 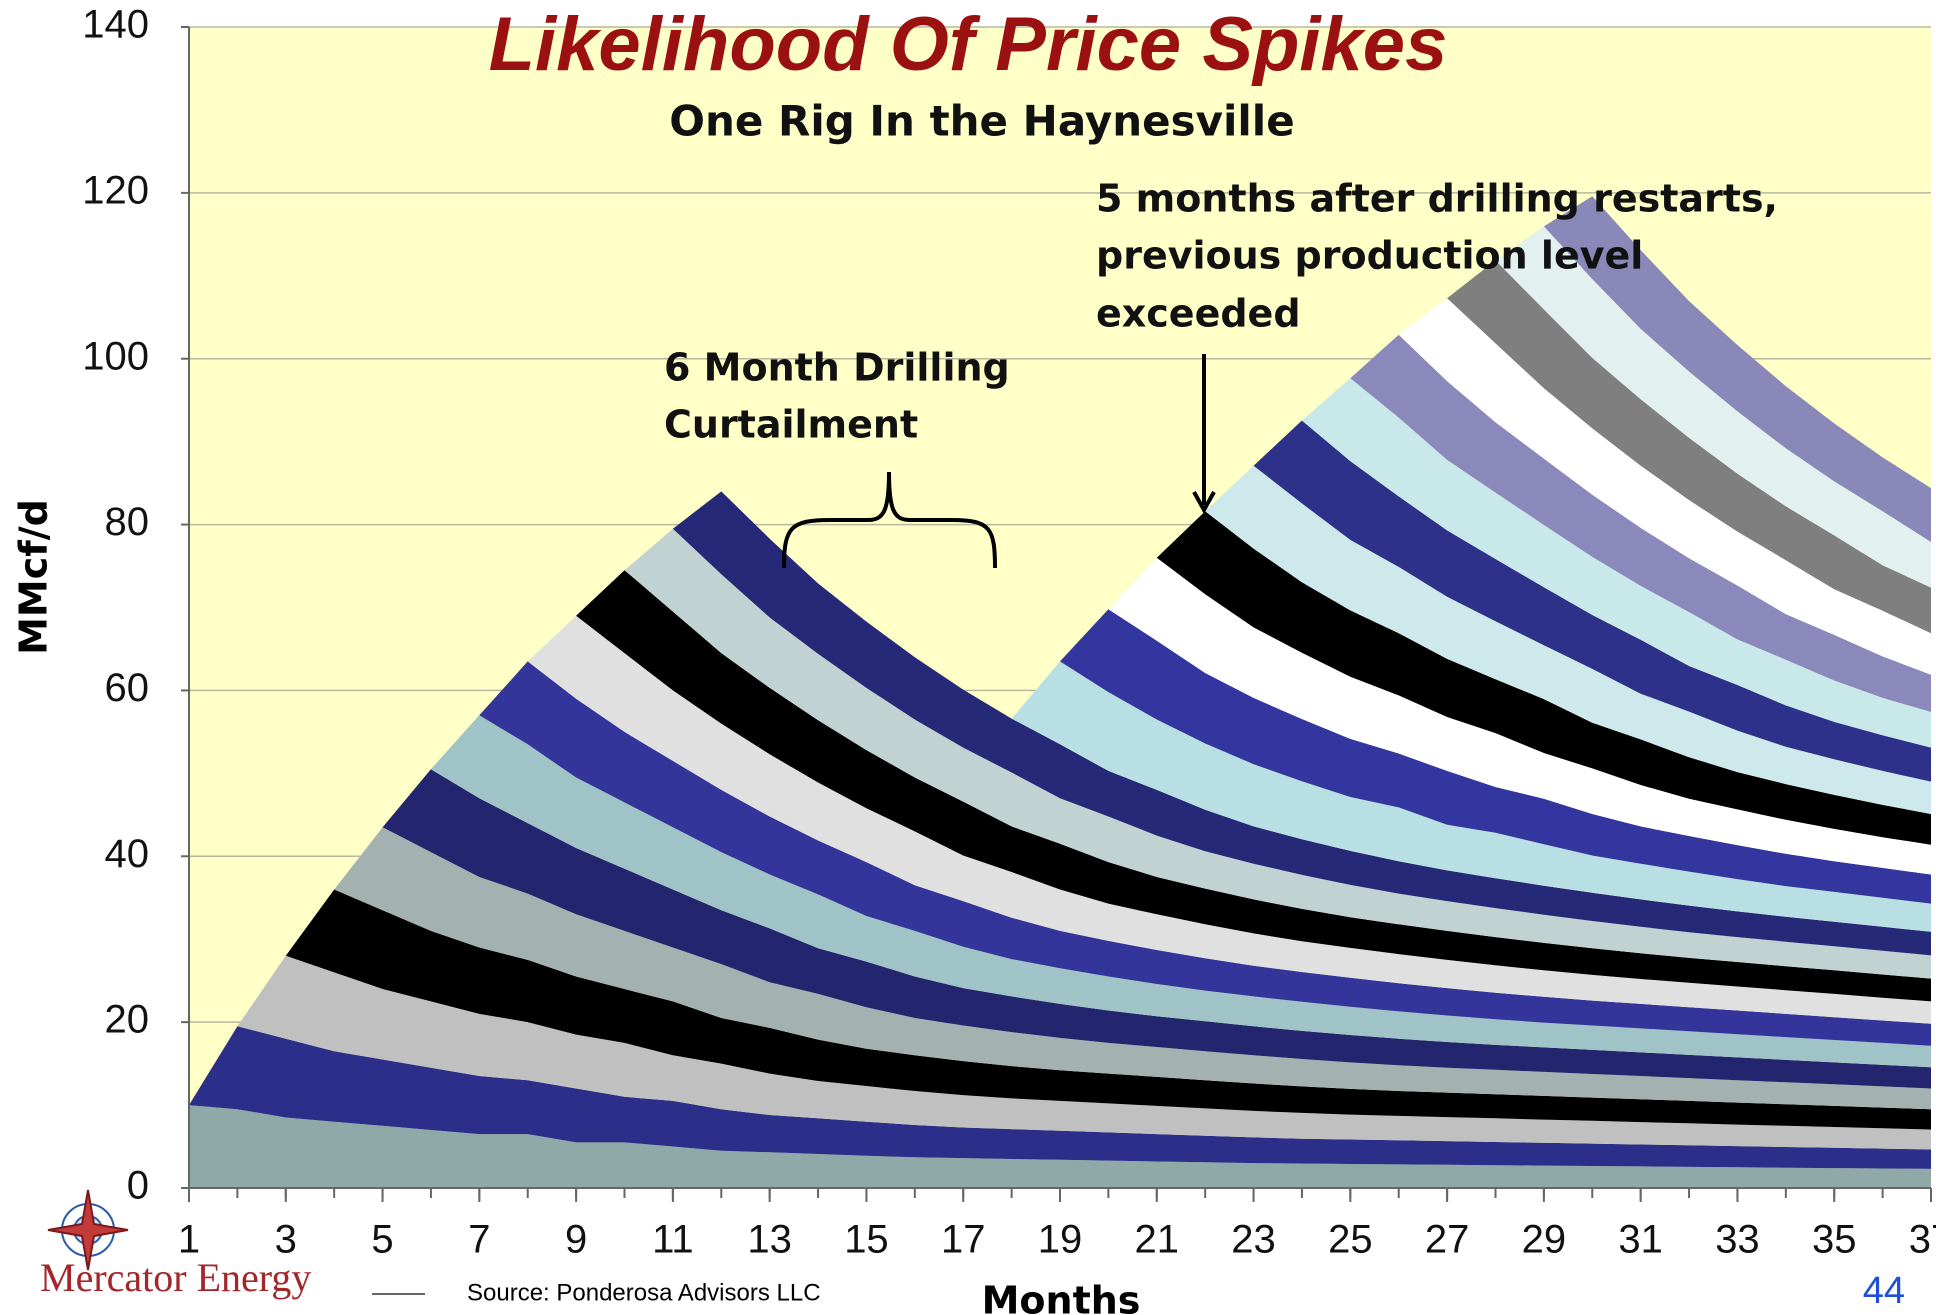 I want to click on y-tick-label: 60, so click(x=127, y=688).